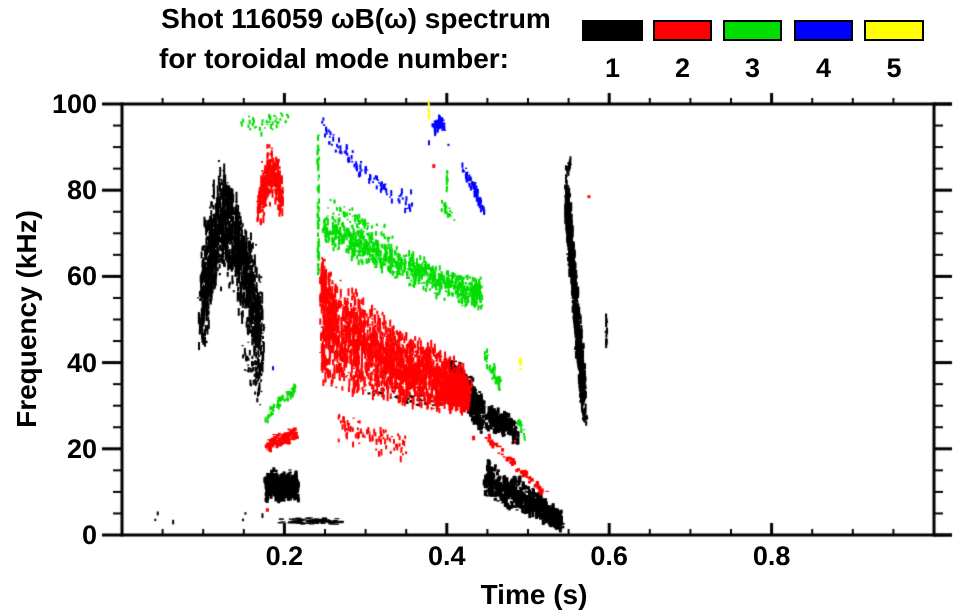 The width and height of the screenshot is (963, 615). Describe the element at coordinates (26, 319) in the screenshot. I see `y-axis-label: Frequency (kHz)` at that location.